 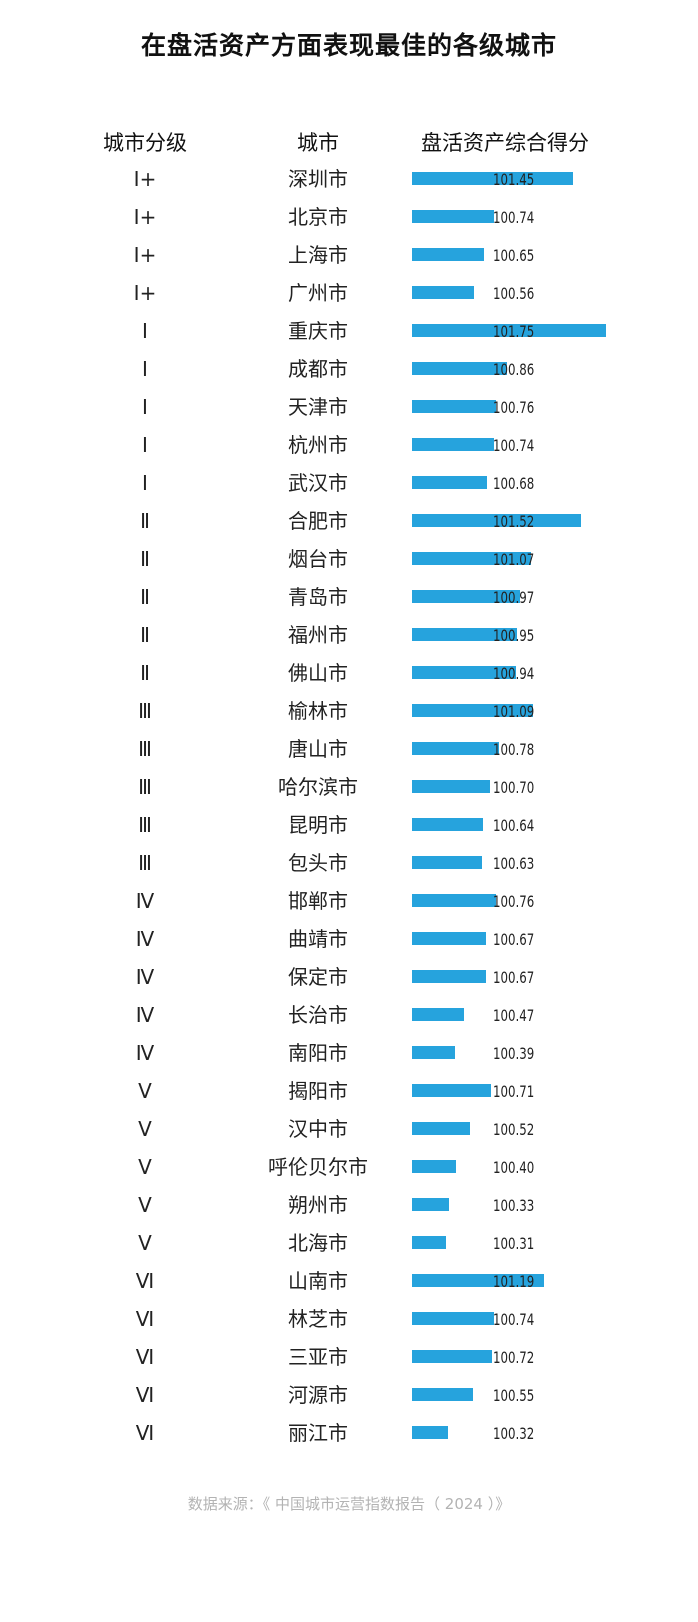 I want to click on table-row: Ⅱ 烟台市 101.07, so click(x=349, y=559).